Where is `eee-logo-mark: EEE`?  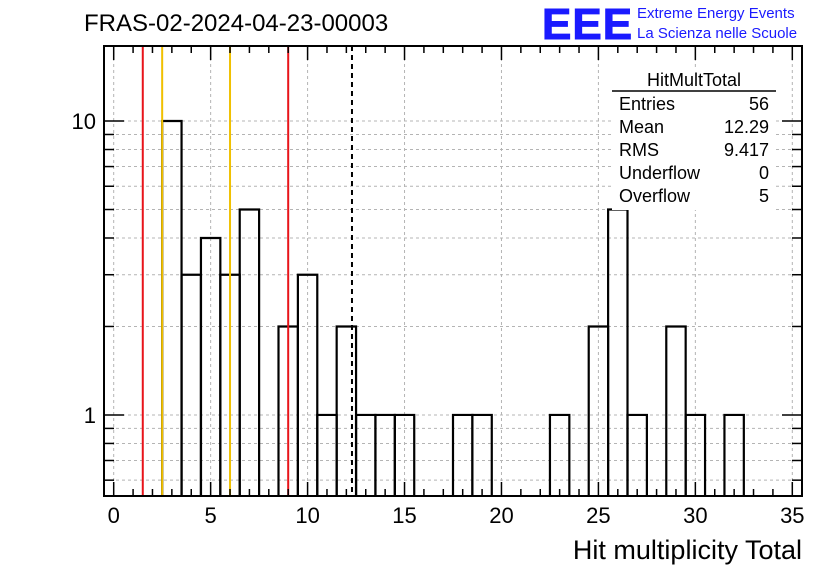
eee-logo-mark: EEE is located at coordinates (587, 25).